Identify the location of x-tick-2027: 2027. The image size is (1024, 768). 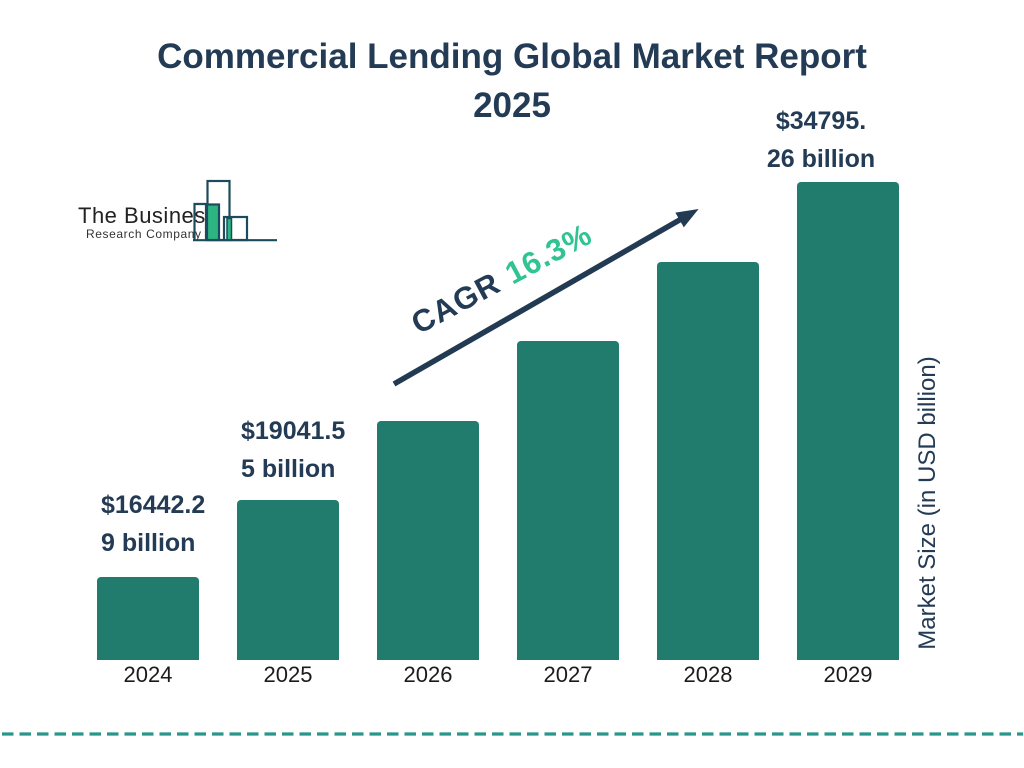
(568, 674).